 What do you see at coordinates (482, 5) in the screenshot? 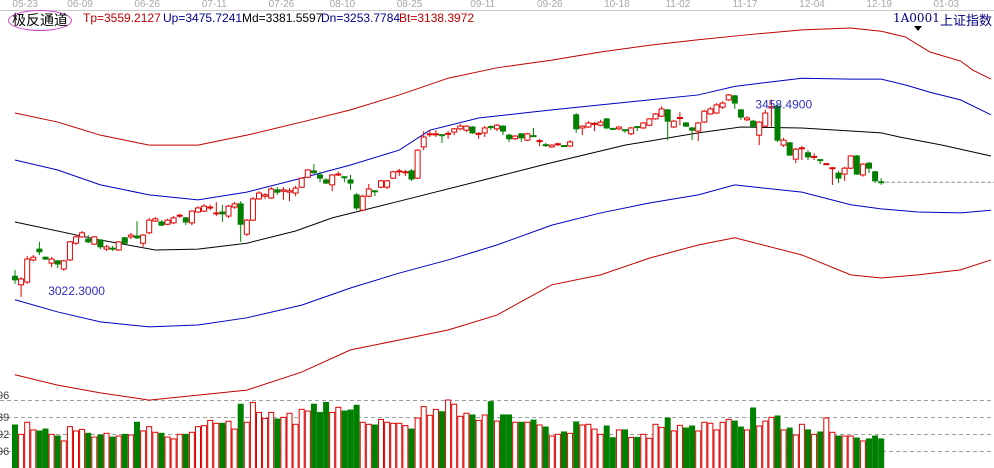
I see `date-tick-label: 09-11` at bounding box center [482, 5].